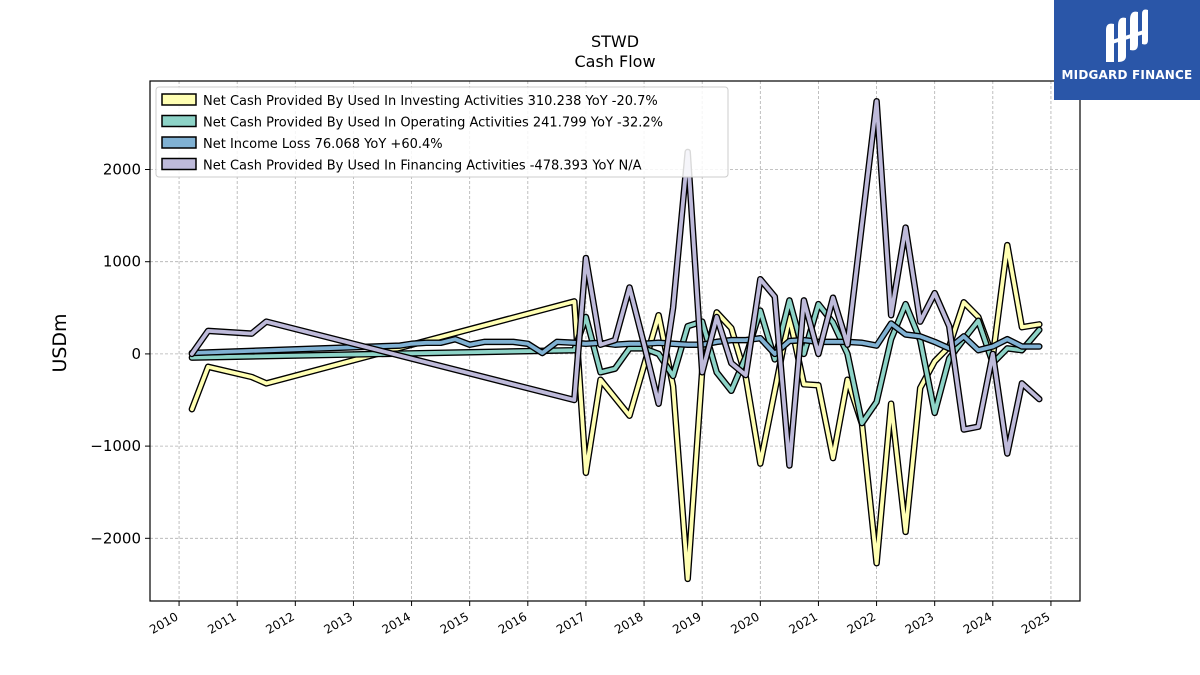 This screenshot has width=1200, height=675. I want to click on x-tick-label: 2022, so click(861, 622).